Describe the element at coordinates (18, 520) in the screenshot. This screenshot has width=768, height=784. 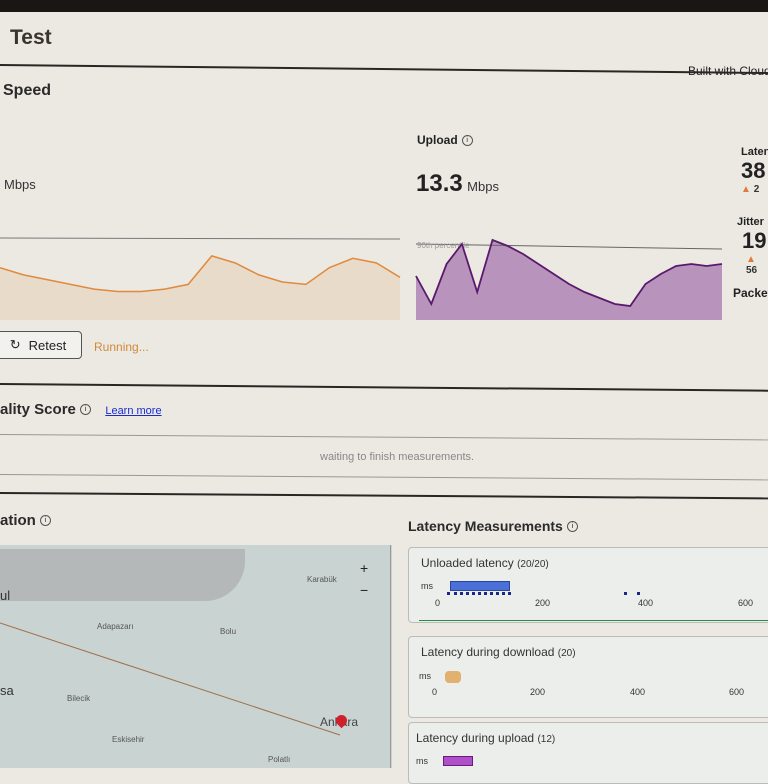
I see `location-title: ation` at that location.